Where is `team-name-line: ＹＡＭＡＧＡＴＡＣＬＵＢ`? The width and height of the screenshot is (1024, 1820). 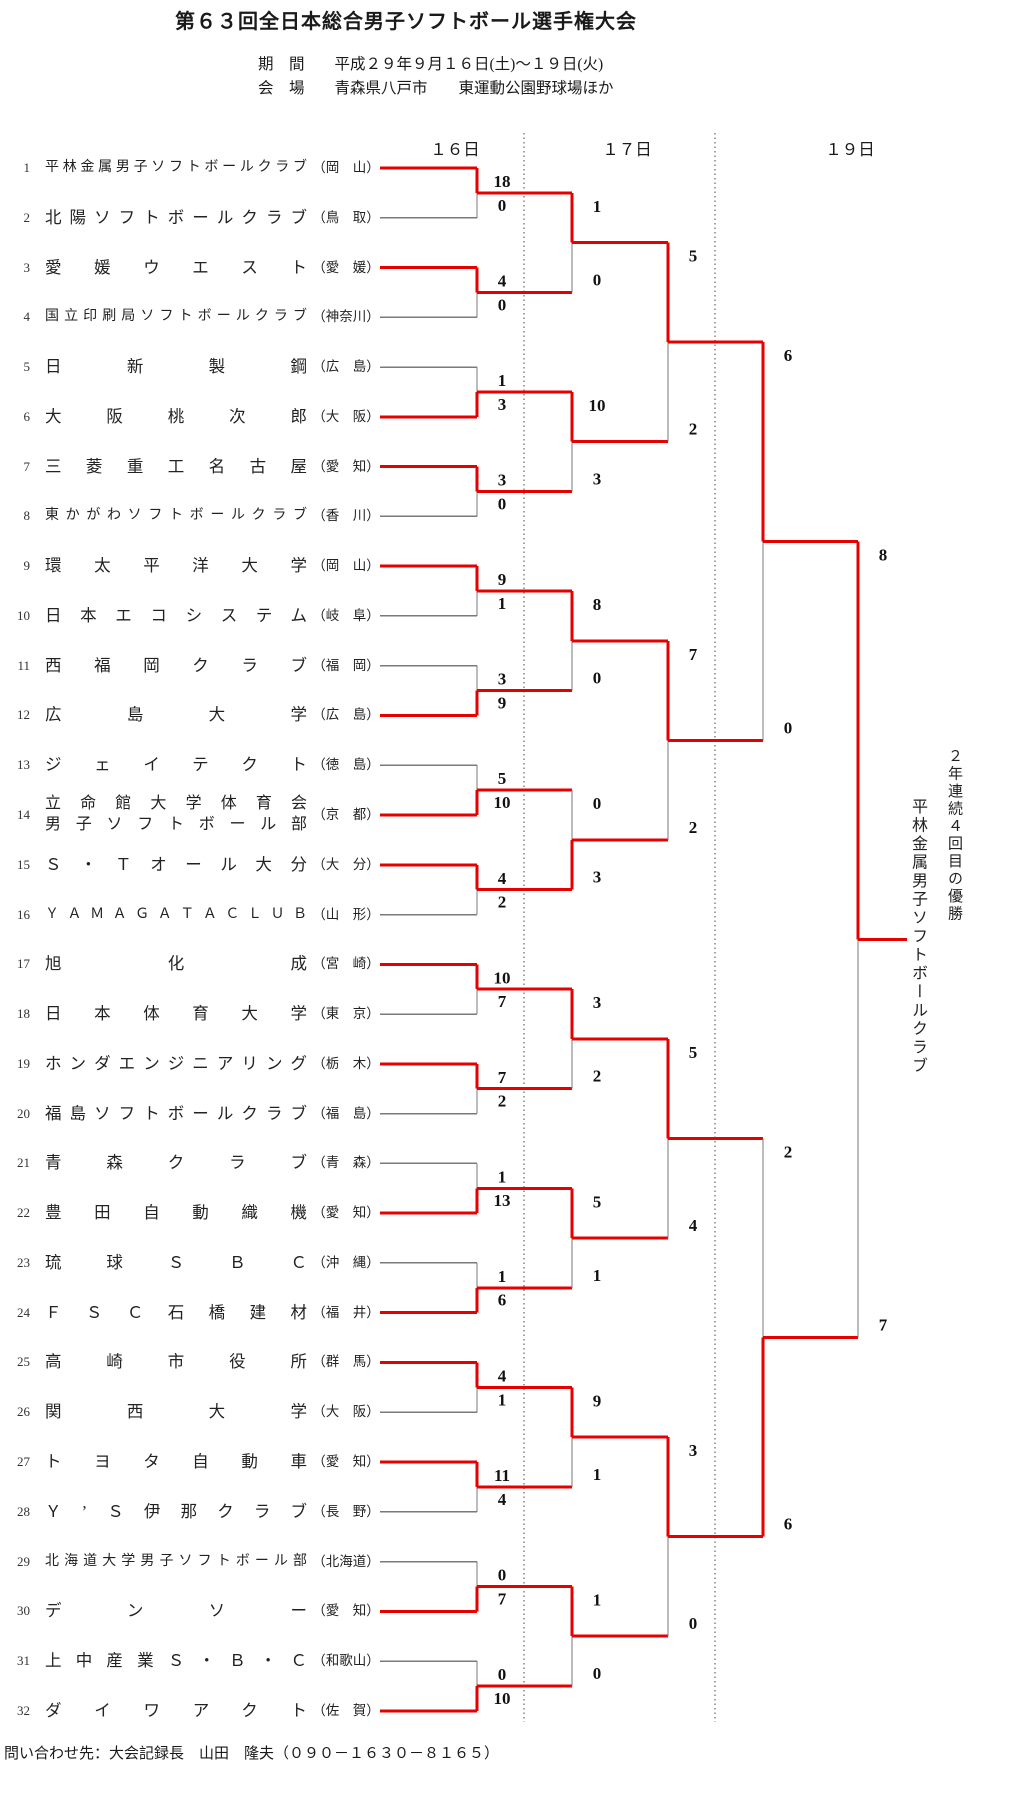
team-name-line: ＹＡＭＡＧＡＴＡＣＬＵＢ is located at coordinates (176, 914).